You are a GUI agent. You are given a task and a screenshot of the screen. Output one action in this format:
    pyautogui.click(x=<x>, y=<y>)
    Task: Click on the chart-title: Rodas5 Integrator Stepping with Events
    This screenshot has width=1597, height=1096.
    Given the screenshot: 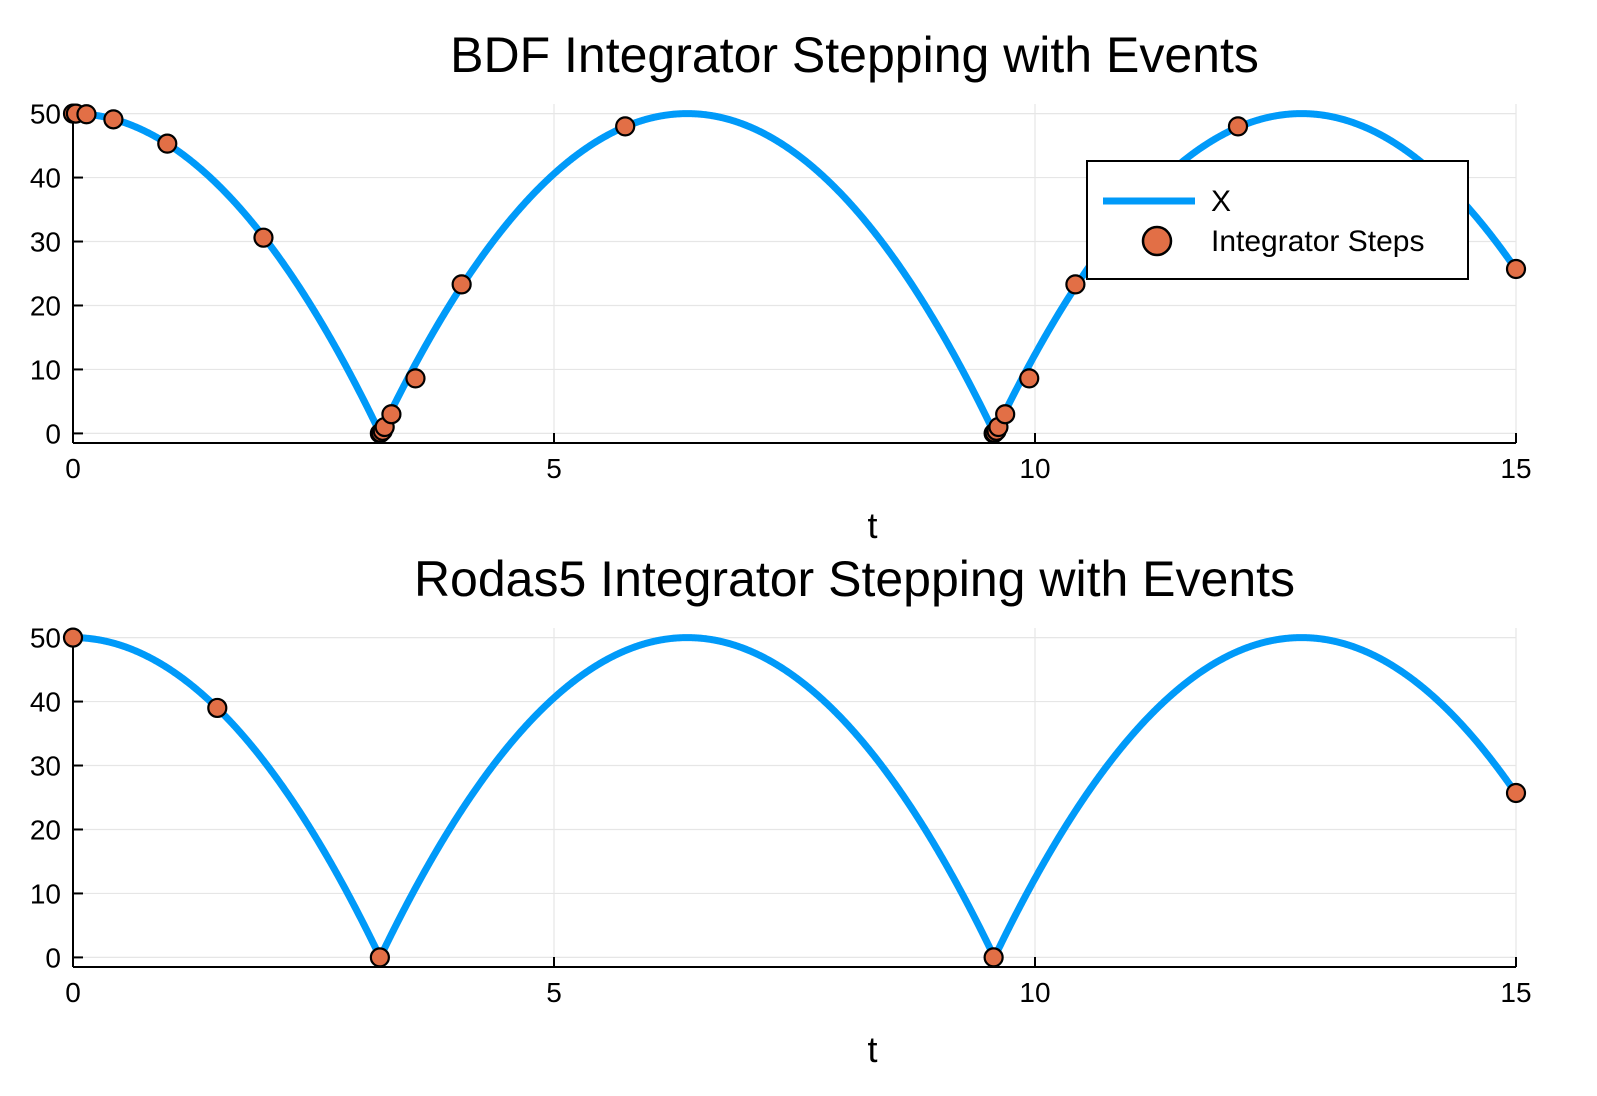 What is the action you would take?
    pyautogui.click(x=854, y=579)
    